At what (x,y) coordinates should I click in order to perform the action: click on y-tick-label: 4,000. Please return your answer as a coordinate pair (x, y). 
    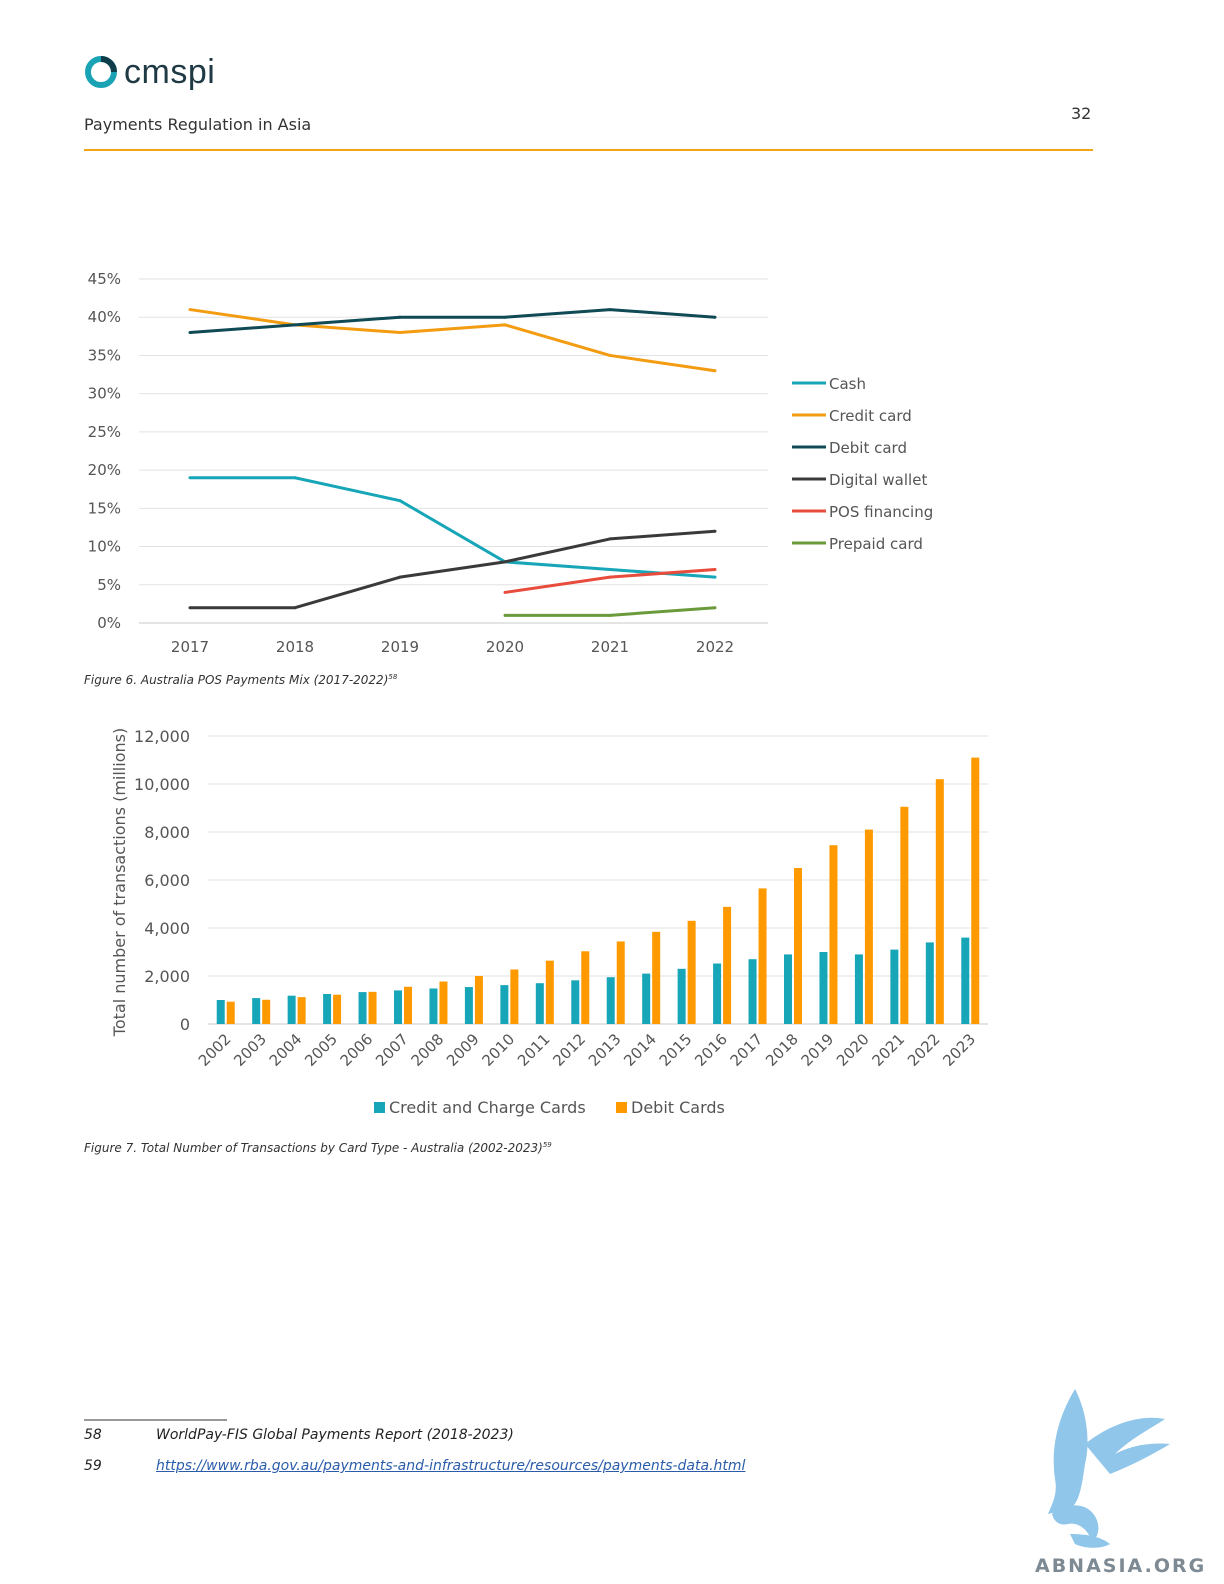
    Looking at the image, I should click on (167, 928).